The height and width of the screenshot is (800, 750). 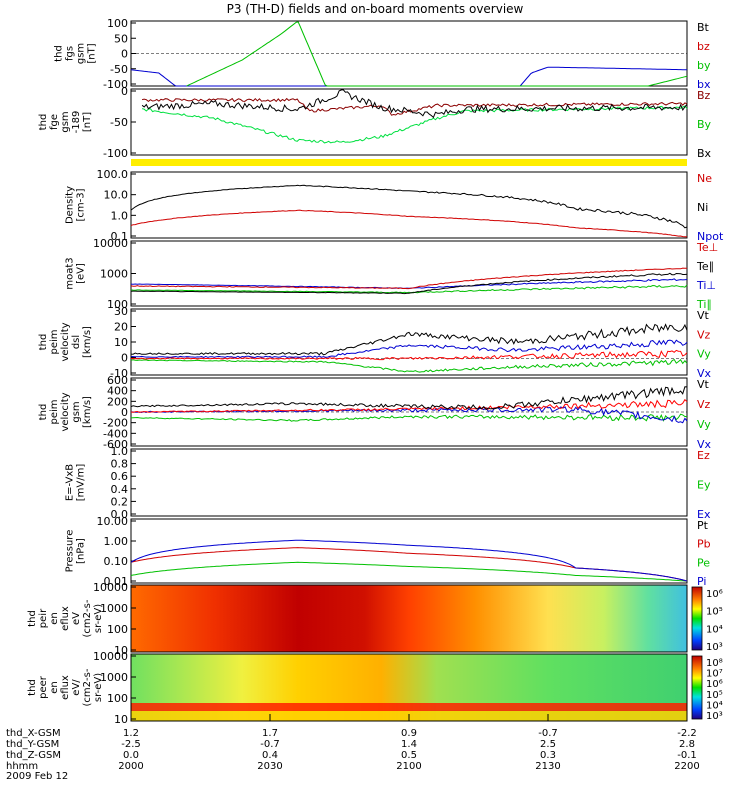 What do you see at coordinates (269, 766) in the screenshot?
I see `ephemeris-value: 2030` at bounding box center [269, 766].